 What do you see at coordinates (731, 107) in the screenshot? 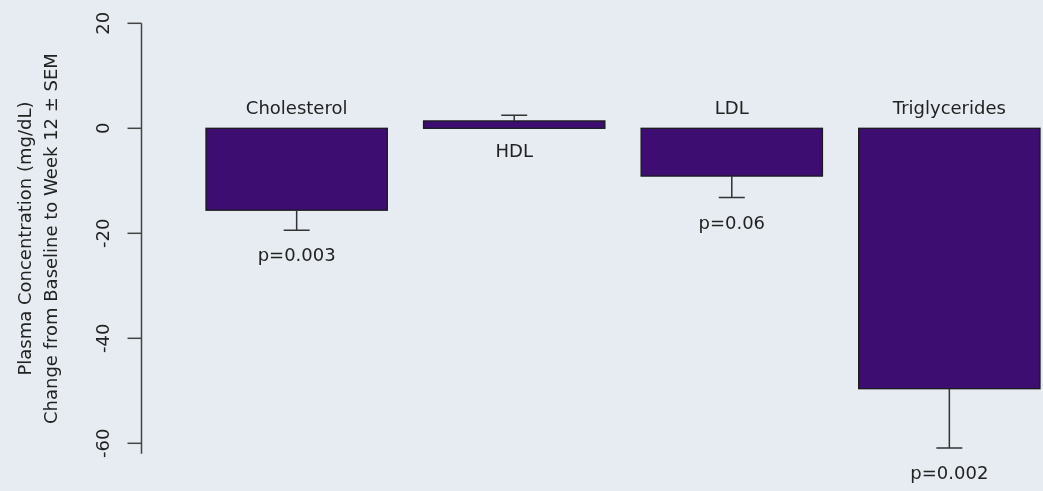
I see `x-tick-label: LDL` at bounding box center [731, 107].